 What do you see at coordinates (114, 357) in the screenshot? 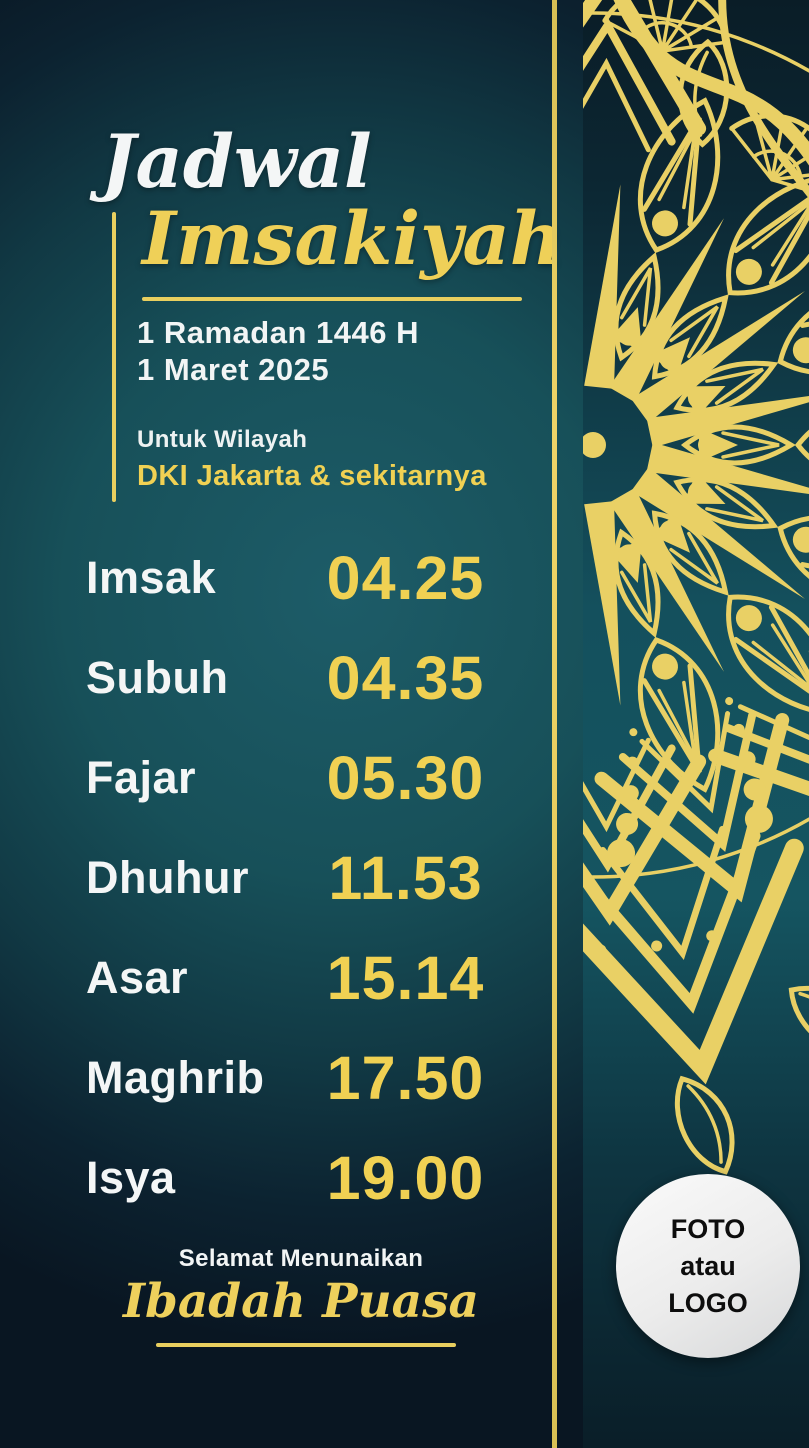
I see `title-vertical-accent-line` at bounding box center [114, 357].